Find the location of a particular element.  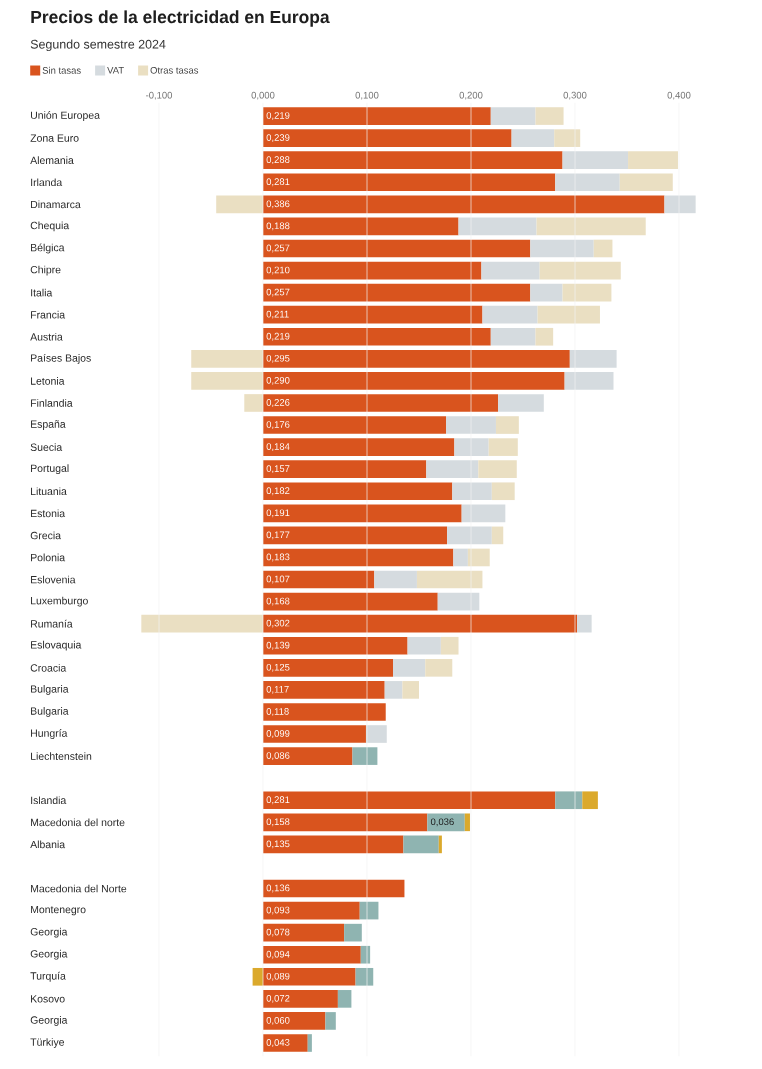

data-label: 0,043 is located at coordinates (278, 1043).